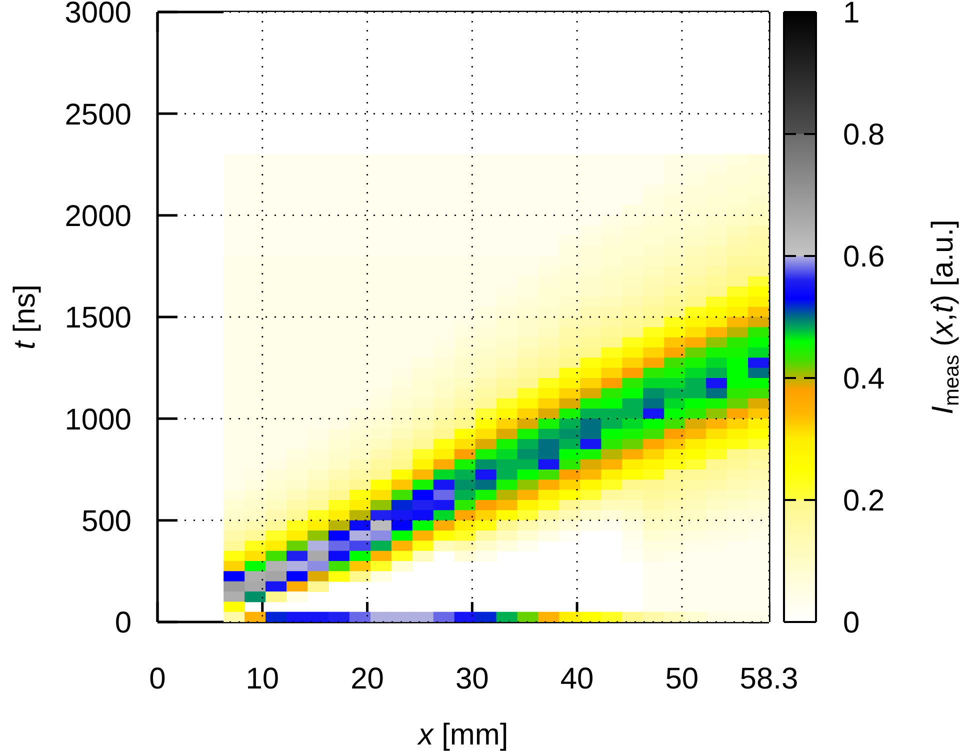 The width and height of the screenshot is (966, 751). What do you see at coordinates (851, 623) in the screenshot?
I see `color-bar-label: 0` at bounding box center [851, 623].